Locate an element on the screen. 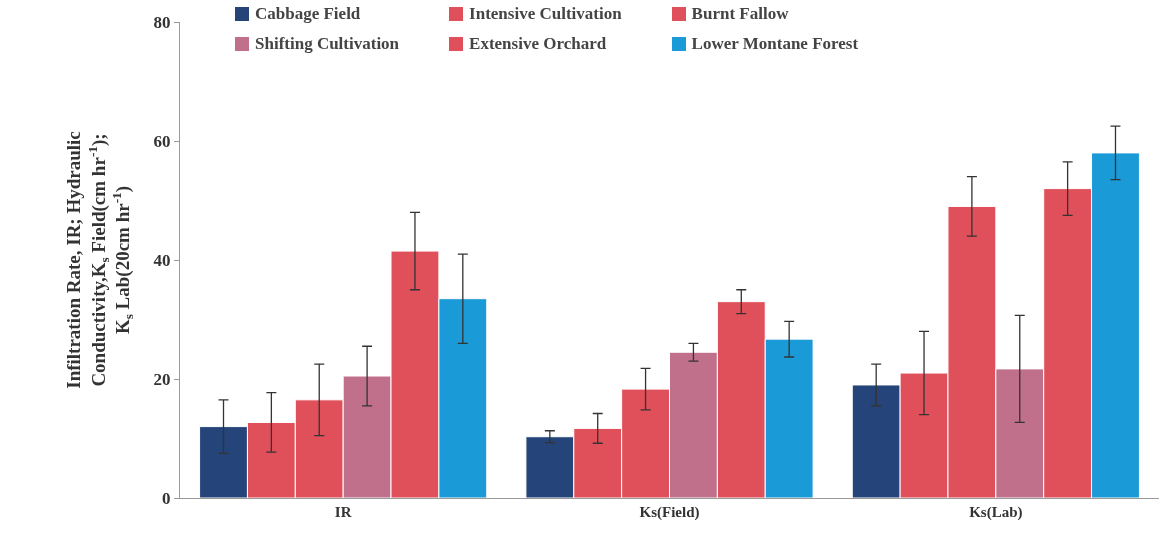 Image resolution: width=1164 pixels, height=555 pixels. x-tick-label: Ks(Field) is located at coordinates (669, 512).